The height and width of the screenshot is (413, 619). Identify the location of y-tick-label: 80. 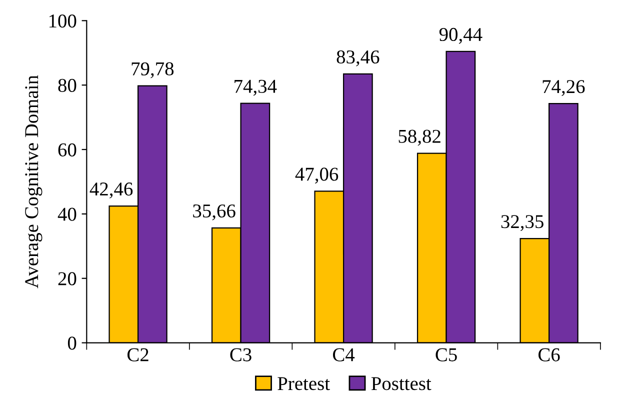
(67, 85).